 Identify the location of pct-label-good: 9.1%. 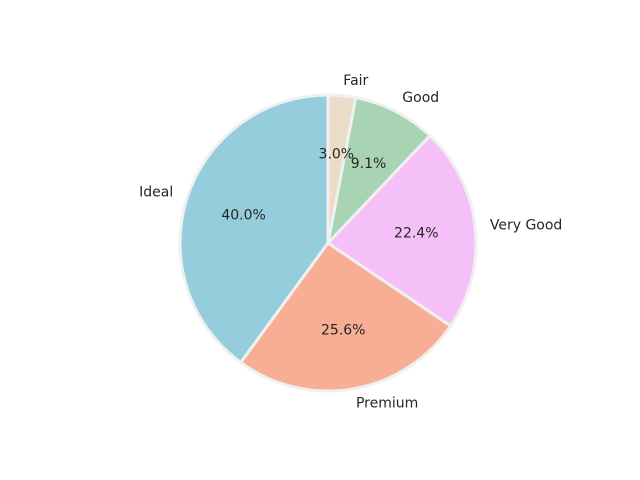
(369, 164).